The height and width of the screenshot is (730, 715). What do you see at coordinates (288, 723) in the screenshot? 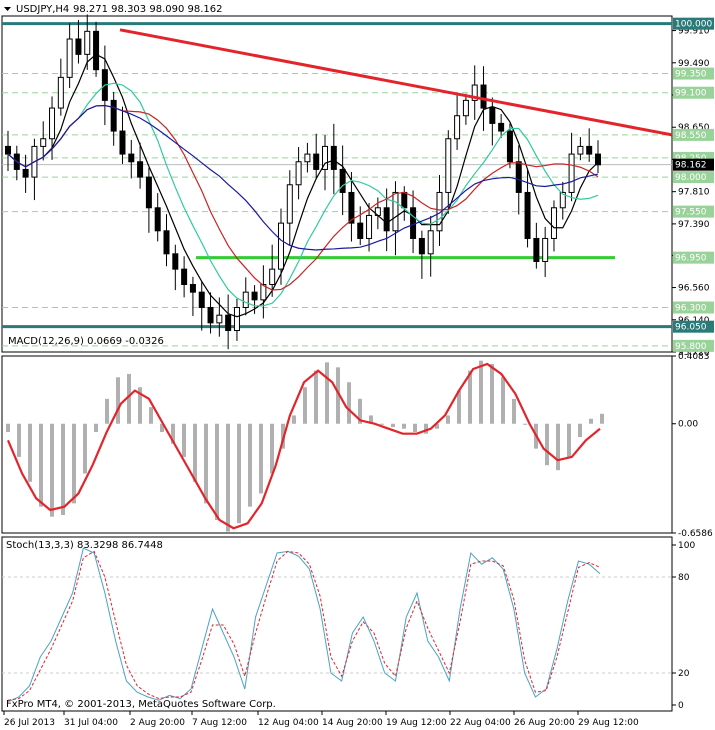
I see `x-tick-label: 12 Aug 04:00` at bounding box center [288, 723].